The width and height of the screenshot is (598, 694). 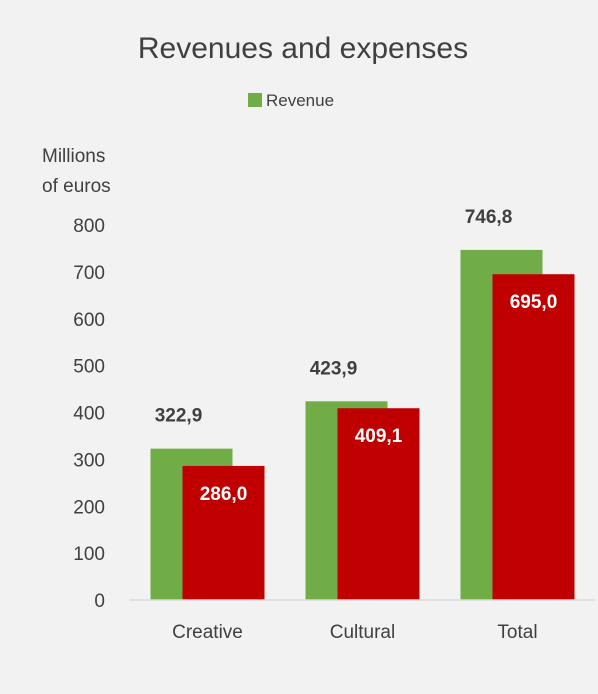 I want to click on y-axis-ticks: 0 100 200 300 400 500 600 700 800, so click(x=89, y=414).